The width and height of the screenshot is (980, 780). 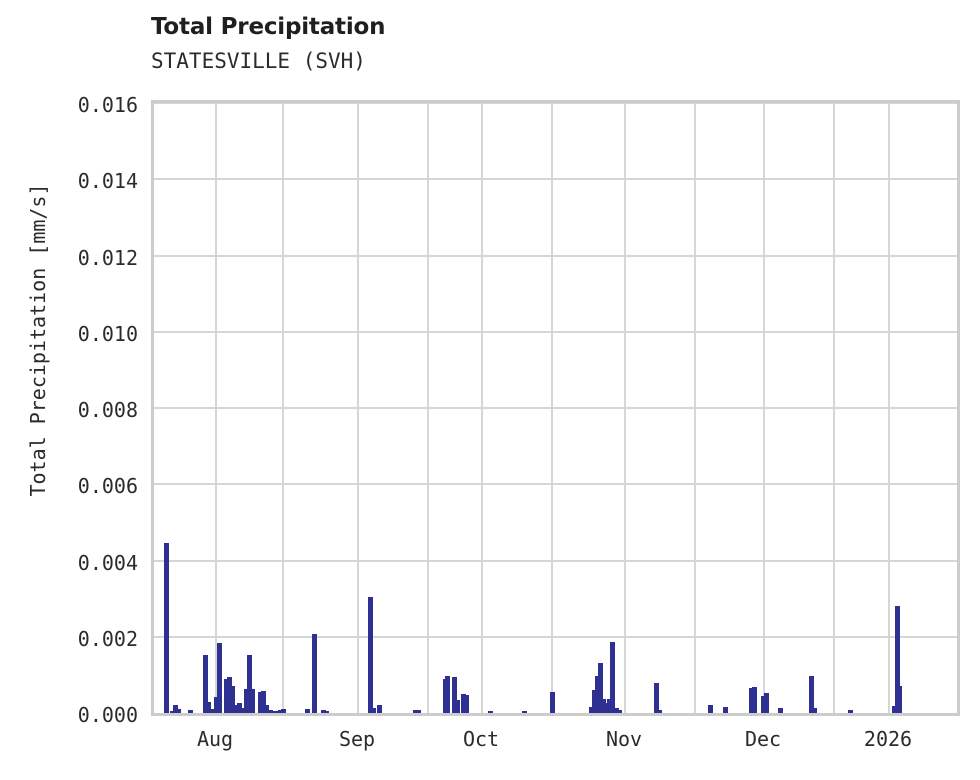 What do you see at coordinates (107, 486) in the screenshot?
I see `y-axis-tick-label: 0.006` at bounding box center [107, 486].